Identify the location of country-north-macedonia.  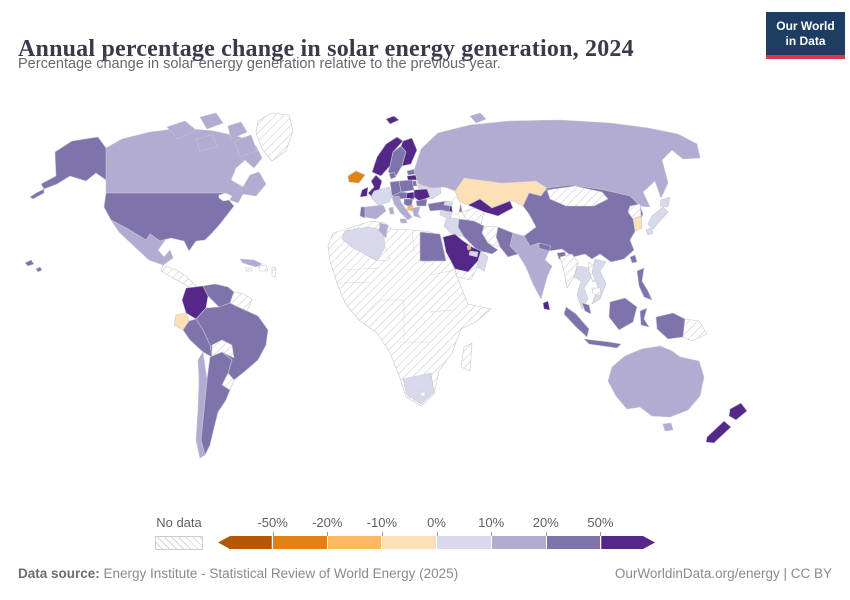
(410, 208).